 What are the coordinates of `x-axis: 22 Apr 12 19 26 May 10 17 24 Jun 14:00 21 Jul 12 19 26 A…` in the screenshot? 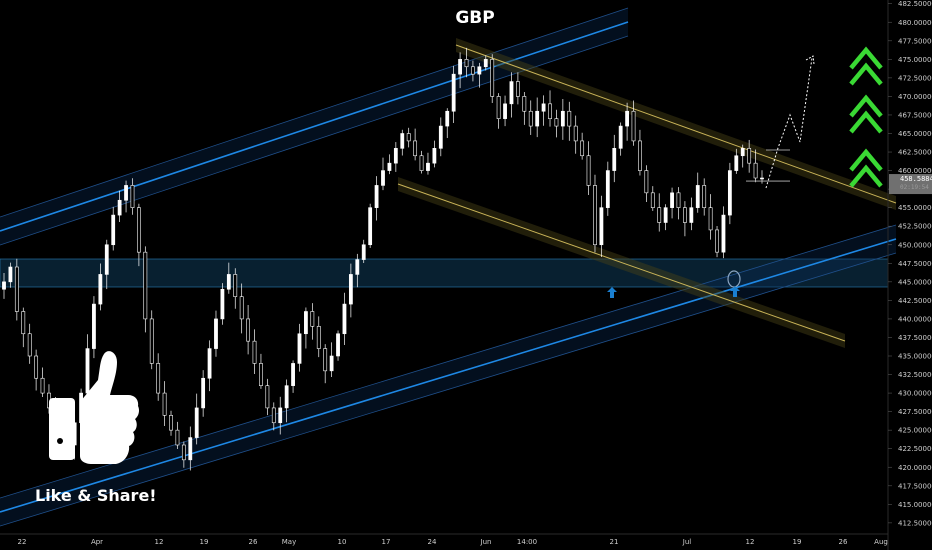 It's located at (453, 542).